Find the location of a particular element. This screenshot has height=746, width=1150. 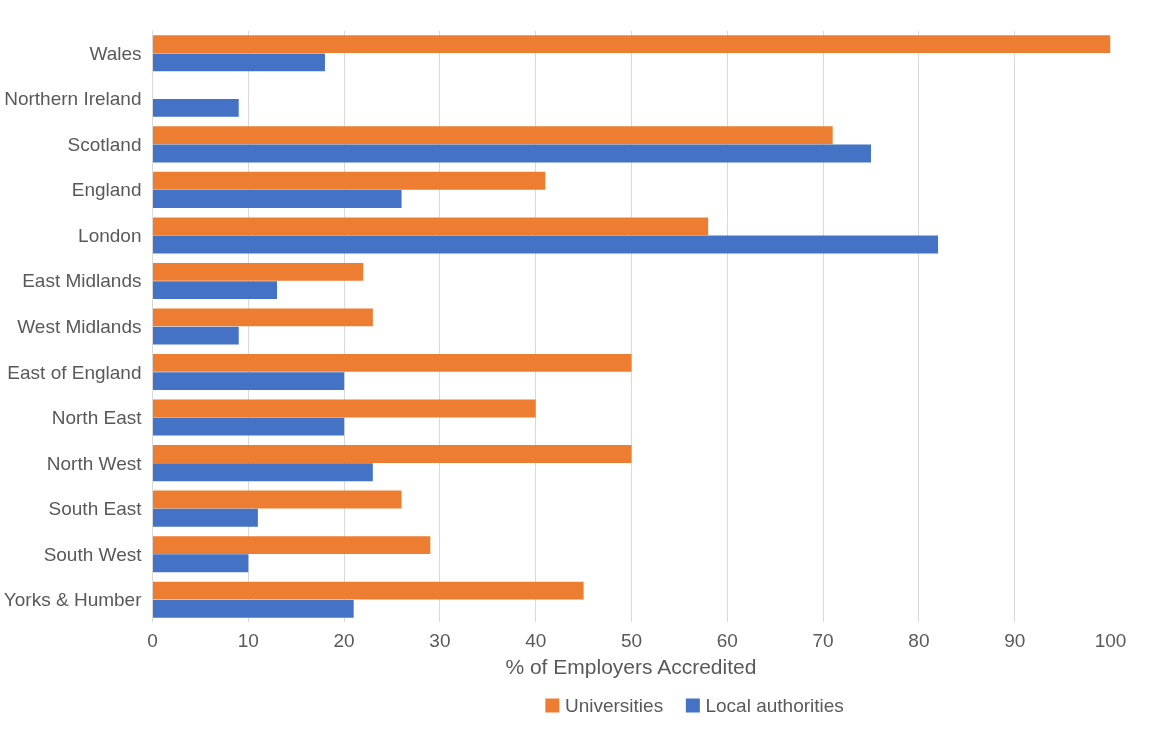

y-tick-label: North West is located at coordinates (94, 463).